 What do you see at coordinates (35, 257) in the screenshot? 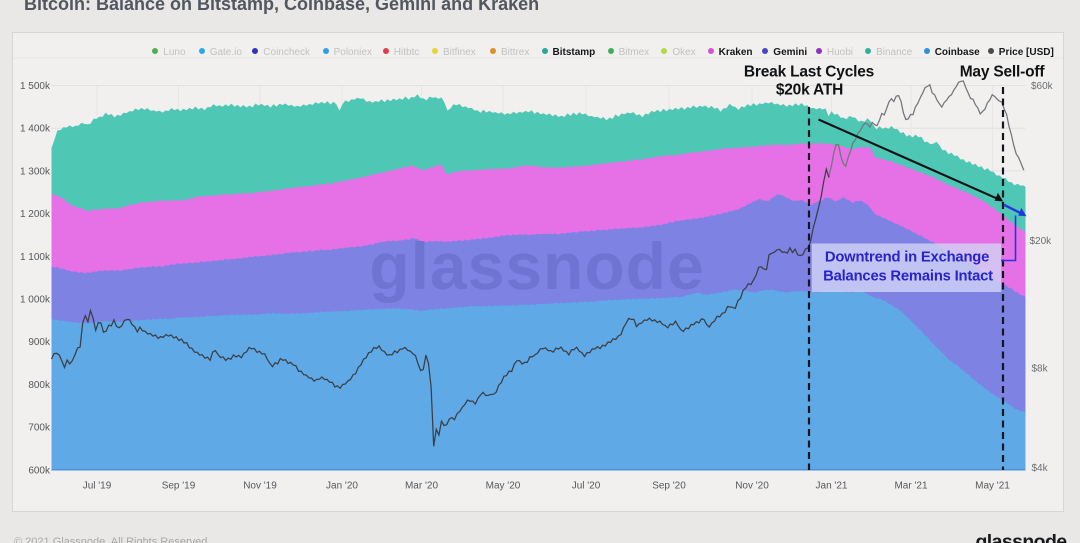
I see `svg-text: 1 100k` at bounding box center [35, 257].